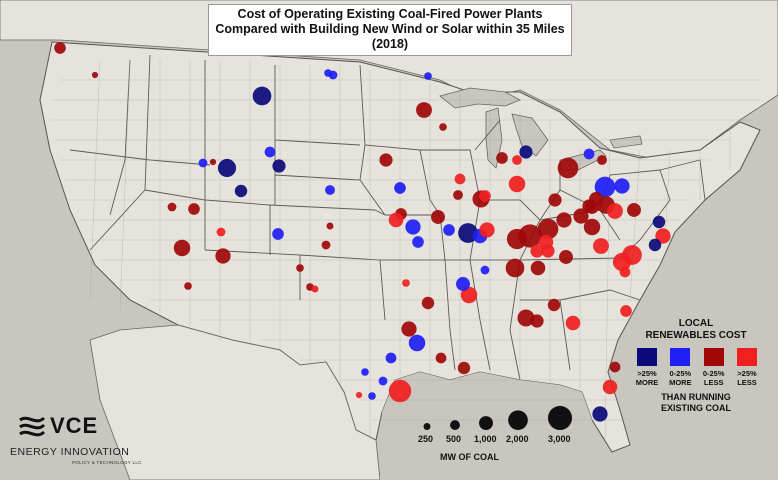 This screenshot has width=778, height=480. I want to click on legend-label-line1: >25%, so click(647, 373).